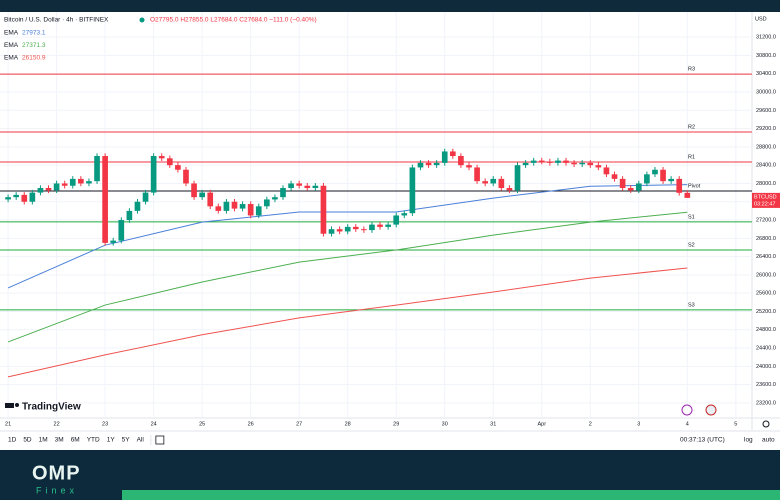 This screenshot has height=500, width=780. Describe the element at coordinates (766, 147) in the screenshot. I see `y-tick-label: 28800.0` at that location.